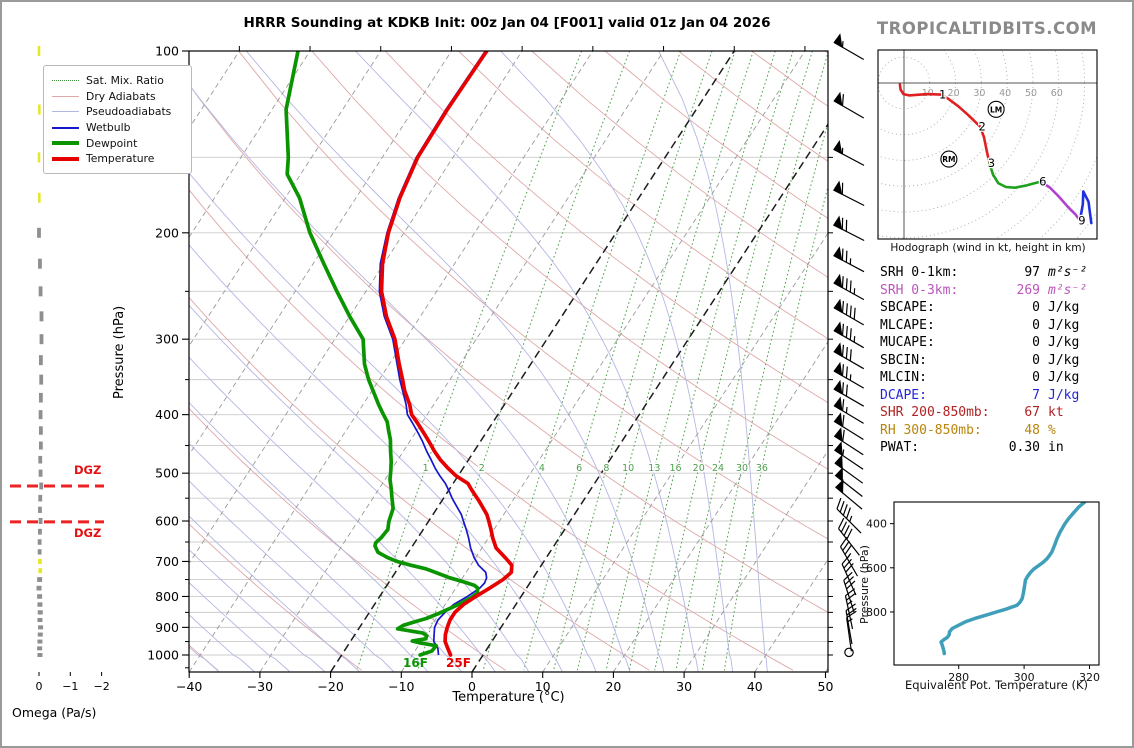  What do you see at coordinates (675, 468) in the screenshot?
I see `svg-text: 16` at bounding box center [675, 468].